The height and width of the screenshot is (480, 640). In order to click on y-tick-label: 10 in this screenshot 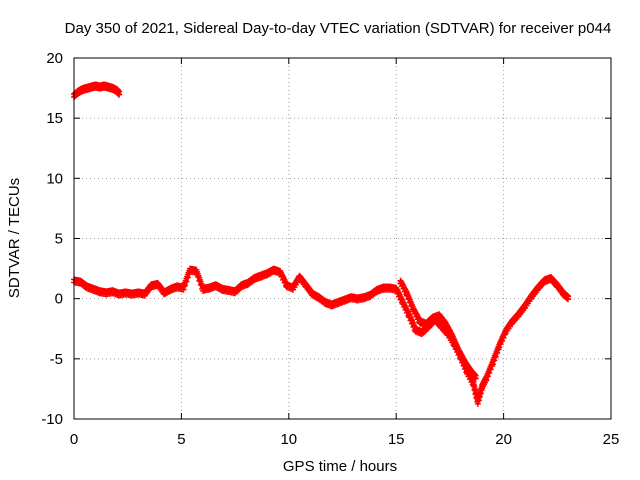, I will do `click(54, 178)`.